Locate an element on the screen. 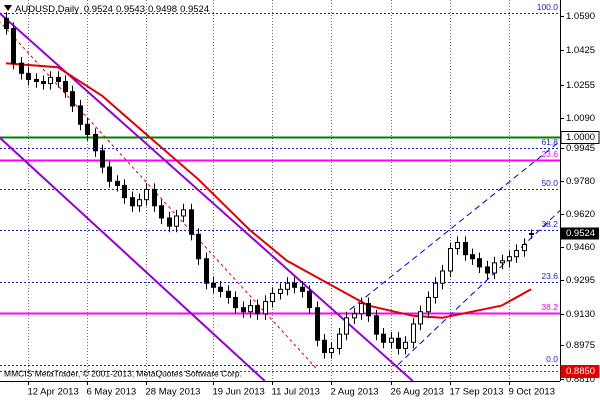 This screenshot has width=600, height=400. price-box-label: 0.8850 is located at coordinates (580, 371).